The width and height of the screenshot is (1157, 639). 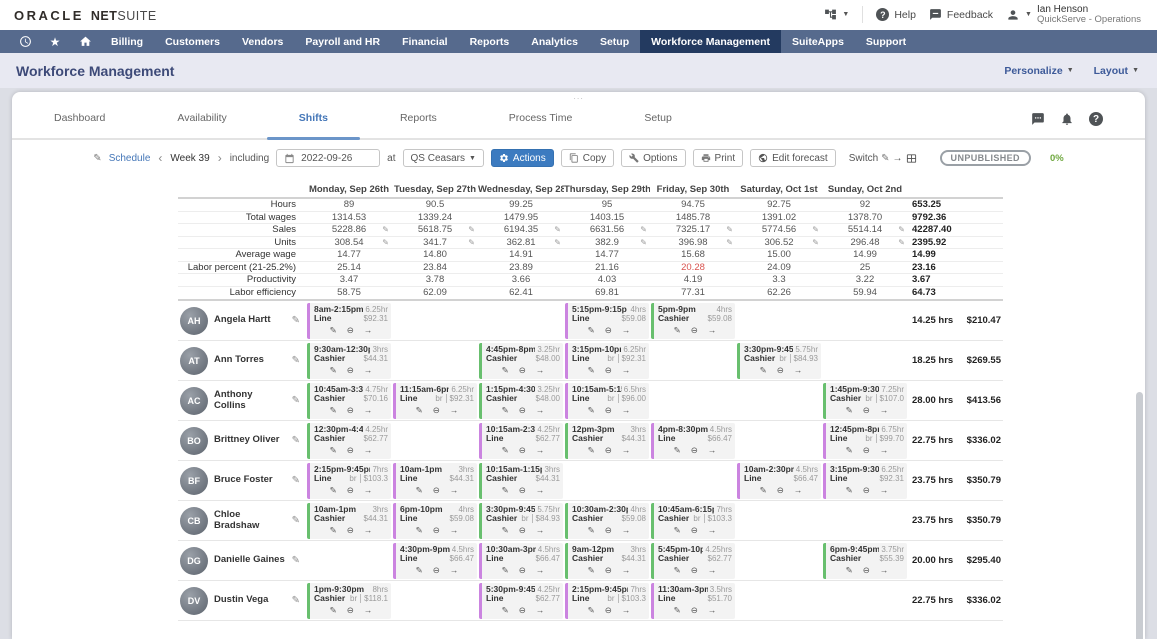 I want to click on summary-value: 5618.75 ✎, so click(x=446, y=230).